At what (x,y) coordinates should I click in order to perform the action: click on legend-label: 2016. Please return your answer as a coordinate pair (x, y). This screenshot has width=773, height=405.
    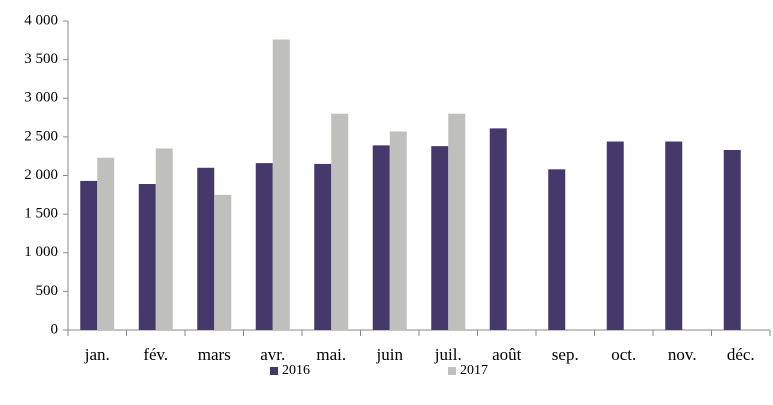
    Looking at the image, I should click on (296, 370).